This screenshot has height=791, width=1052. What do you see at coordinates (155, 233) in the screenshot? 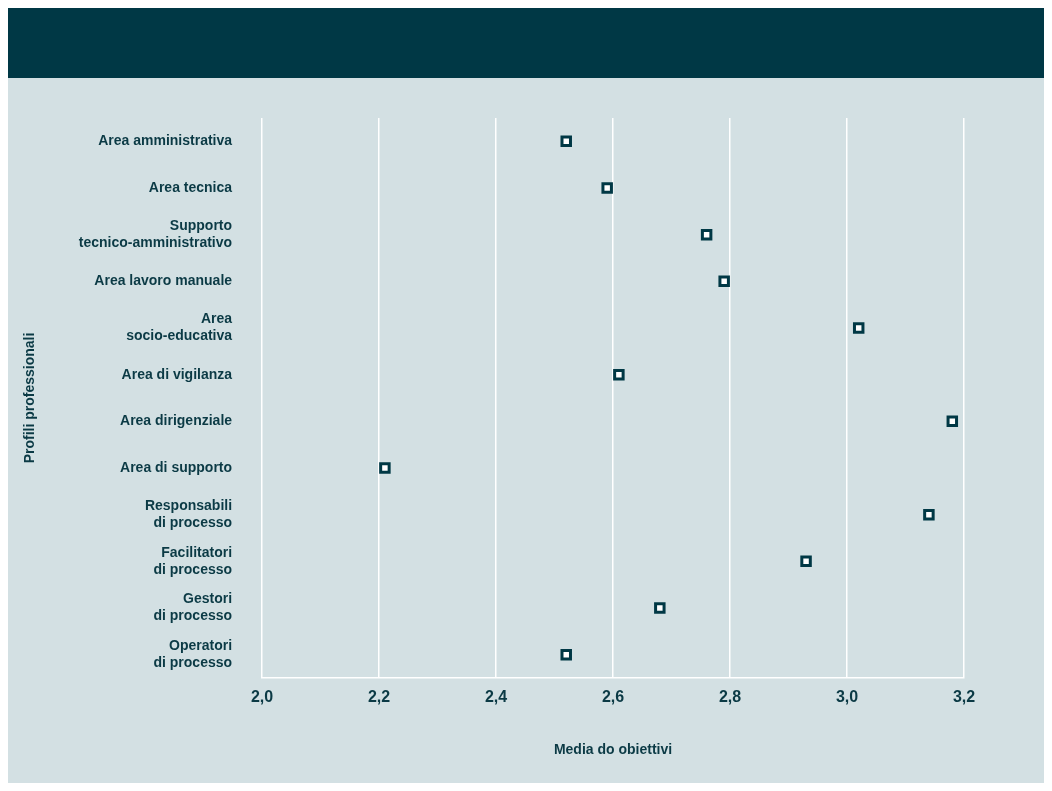
I see `y-tick-label: Supporto tecnico-amministrativo` at bounding box center [155, 233].